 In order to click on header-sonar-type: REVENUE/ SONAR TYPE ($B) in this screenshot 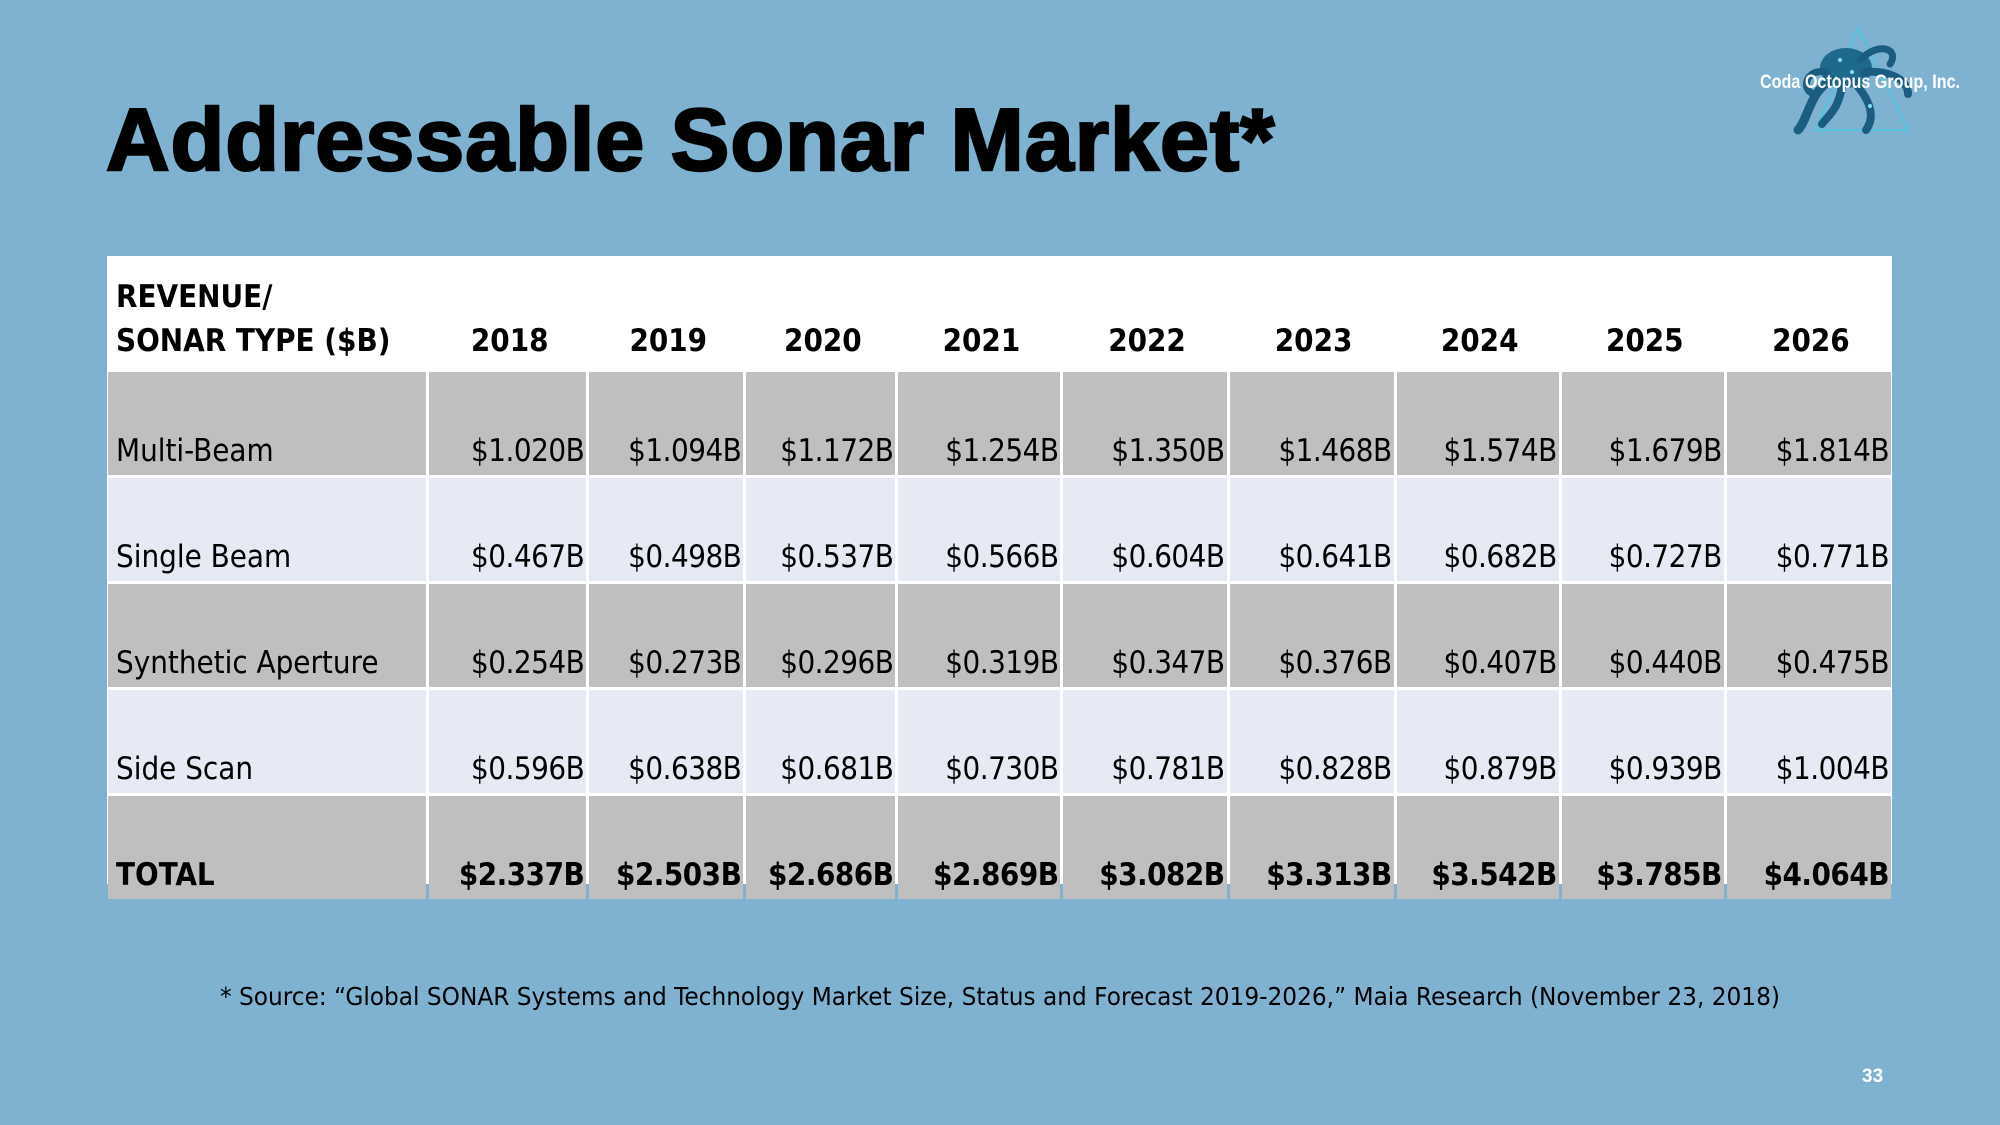, I will do `click(267, 314)`.